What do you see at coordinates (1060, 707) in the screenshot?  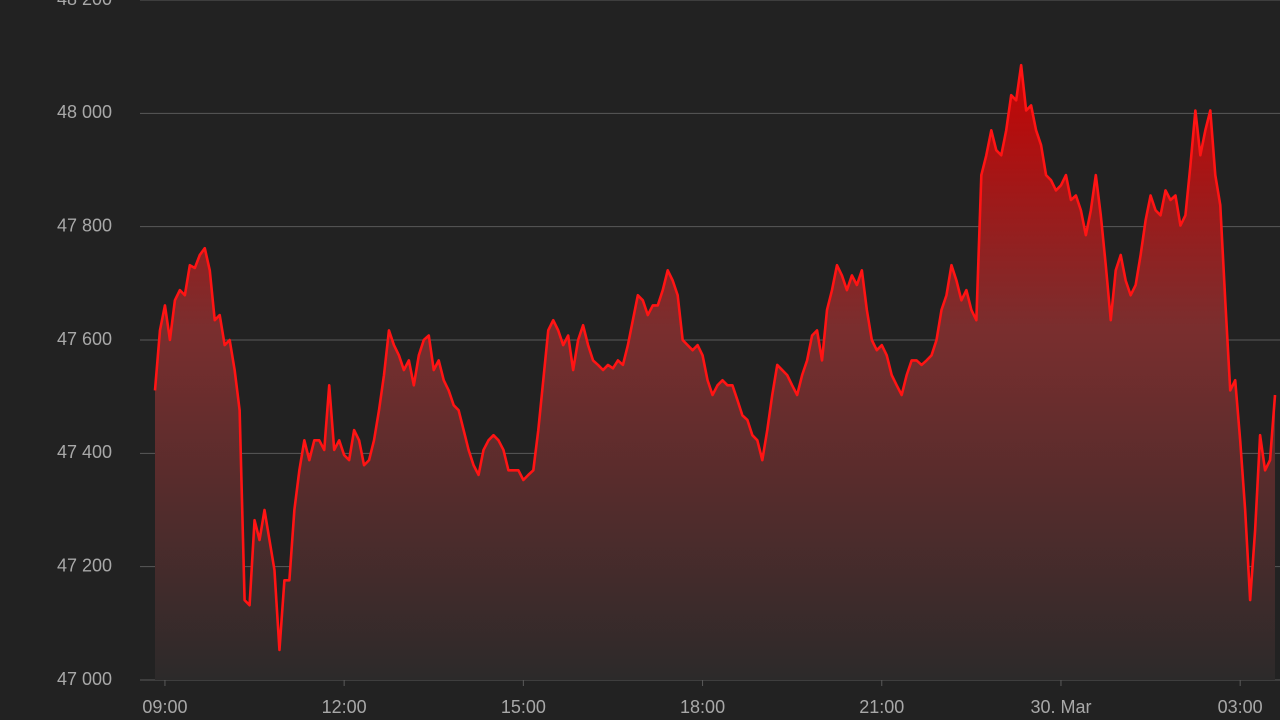 I see `x-tick-label: 30. Mar` at bounding box center [1060, 707].